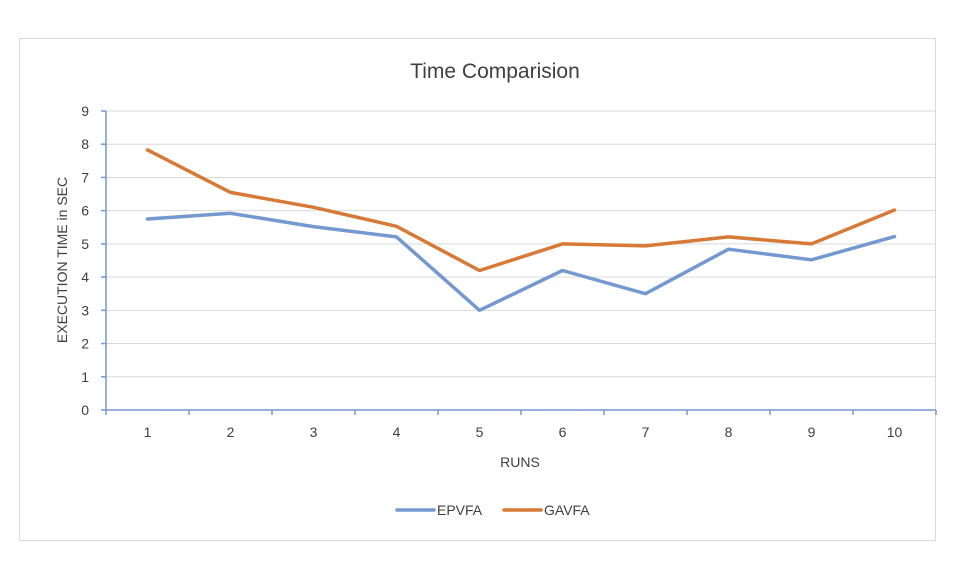 The image size is (975, 568). Describe the element at coordinates (85, 177) in the screenshot. I see `y-tick-label-7: 7` at that location.